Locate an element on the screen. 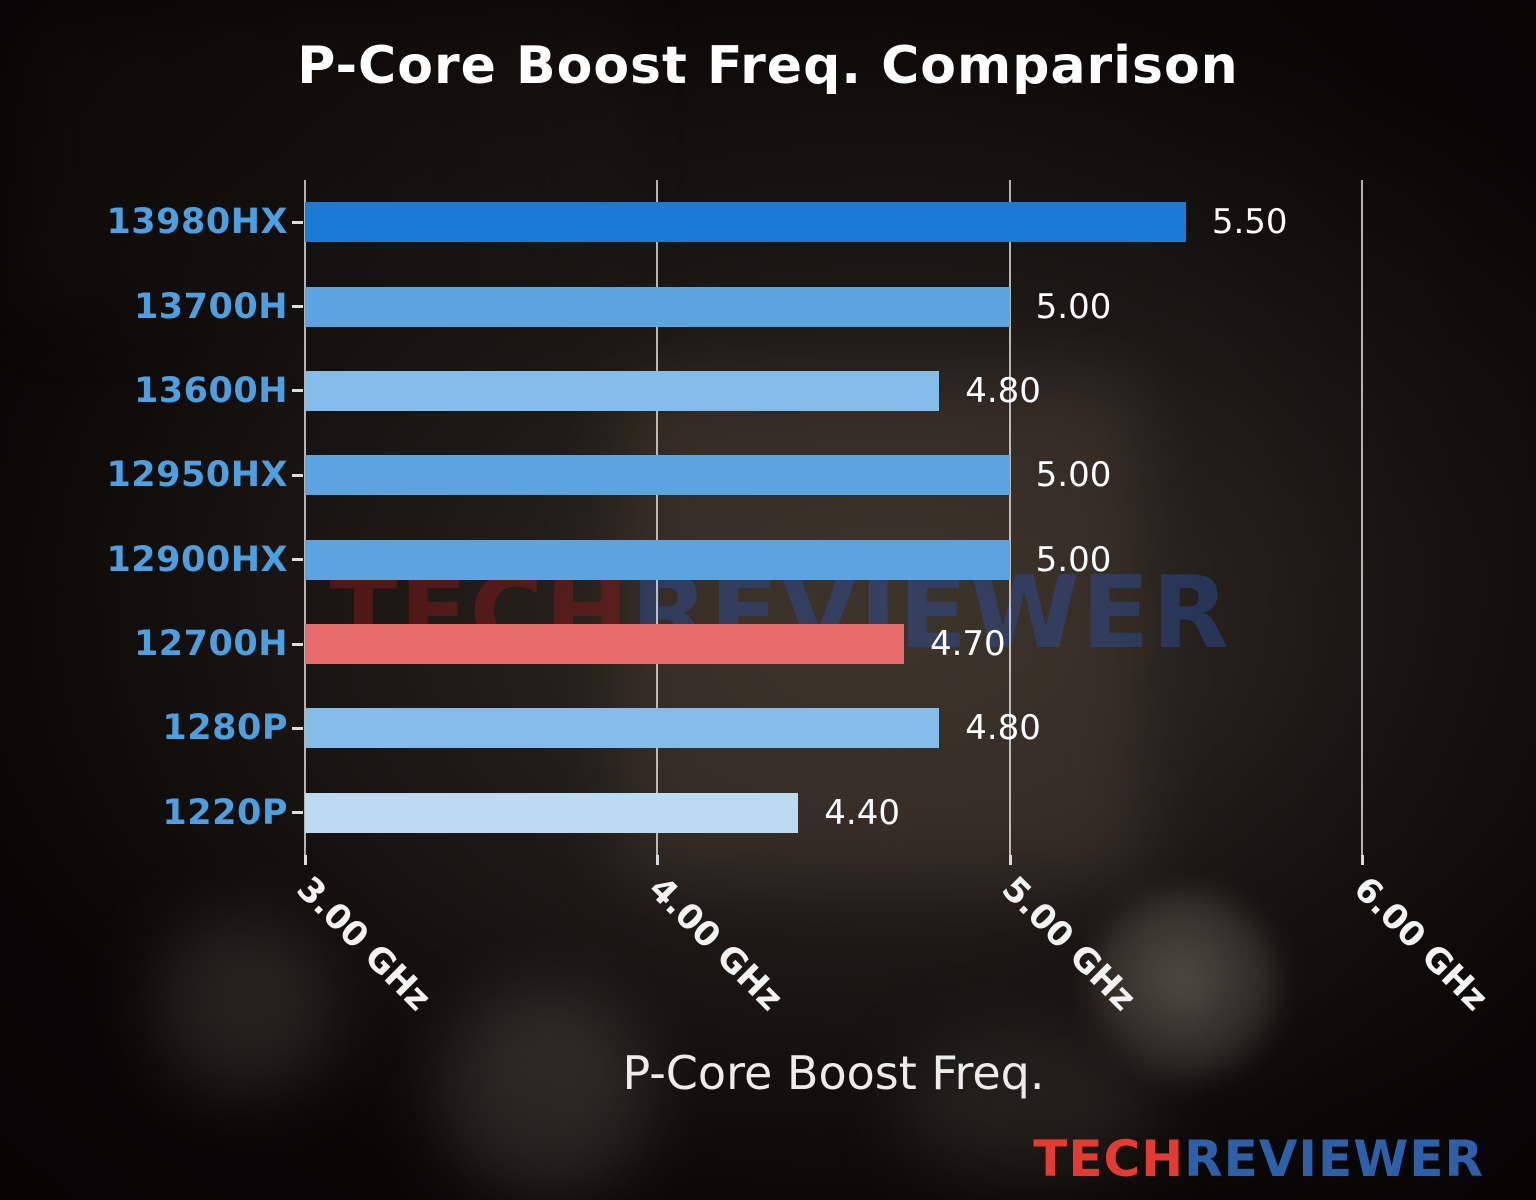 The image size is (1536, 1200). x-axis-title: P-Core Boost Freq. is located at coordinates (833, 1073).